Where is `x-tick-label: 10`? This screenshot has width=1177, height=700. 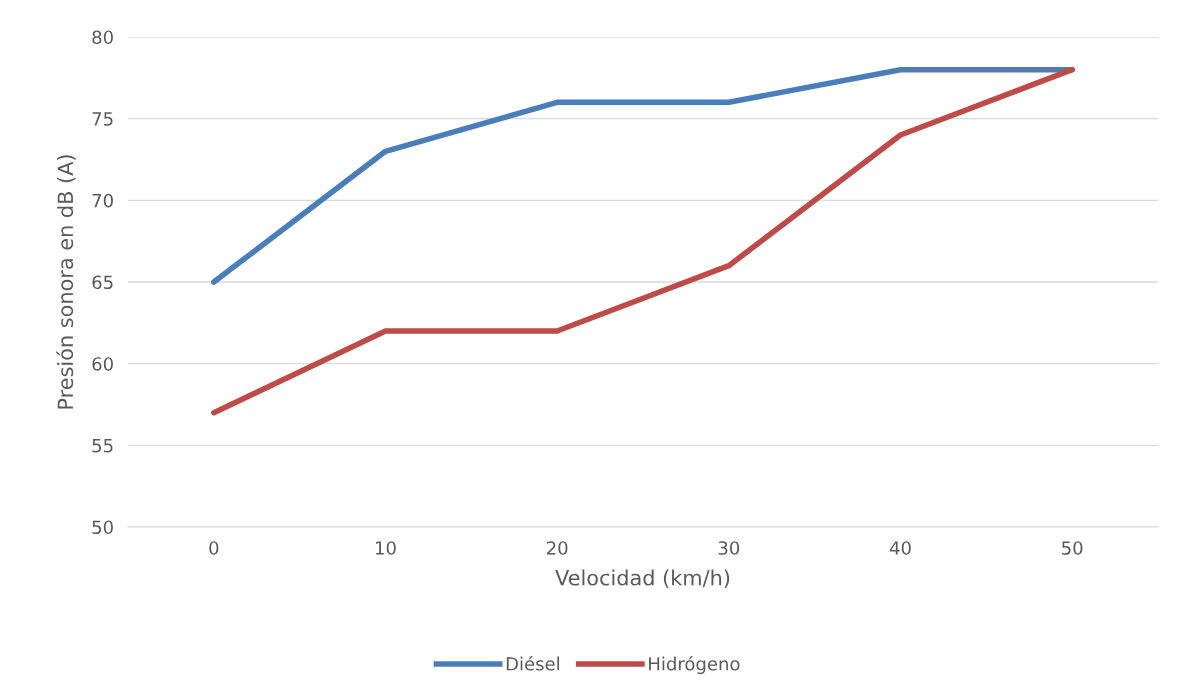
x-tick-label: 10 is located at coordinates (386, 548).